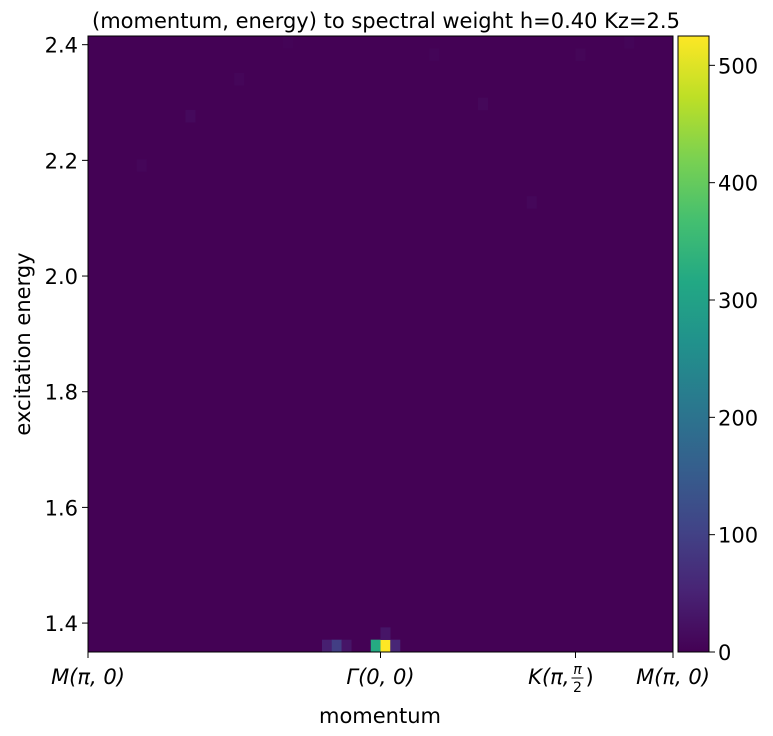 Image resolution: width=773 pixels, height=736 pixels. What do you see at coordinates (61, 624) in the screenshot?
I see `y-tick-label: 1.4` at bounding box center [61, 624].